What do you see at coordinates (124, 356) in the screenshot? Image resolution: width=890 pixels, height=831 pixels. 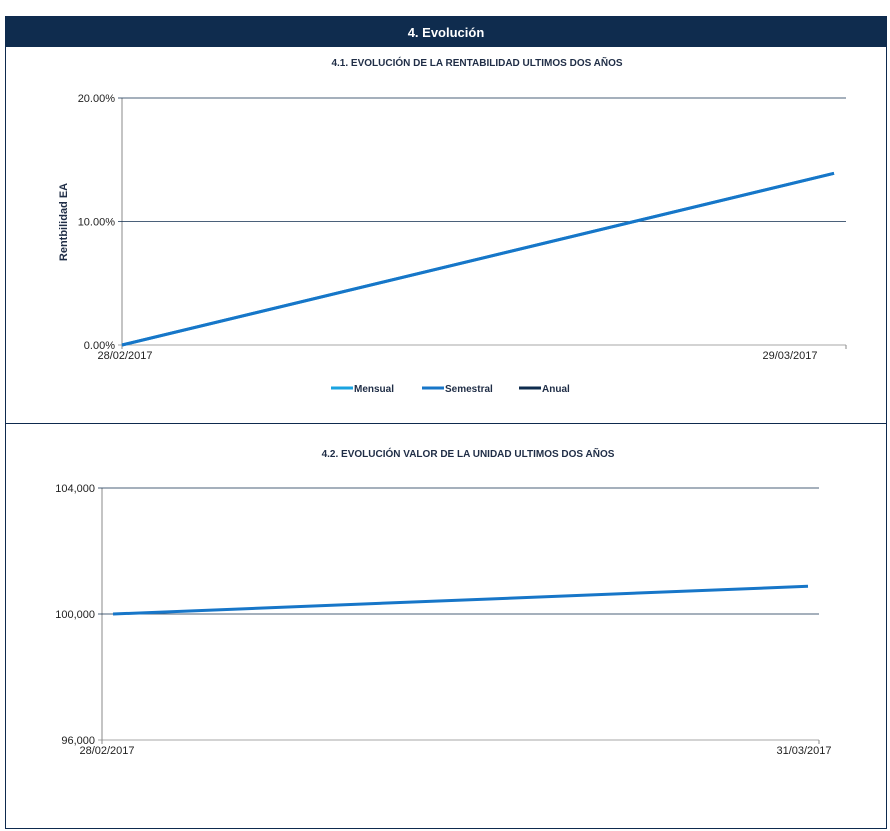 I see `chart1-x-tick-label: 28/02/2017` at bounding box center [124, 356].